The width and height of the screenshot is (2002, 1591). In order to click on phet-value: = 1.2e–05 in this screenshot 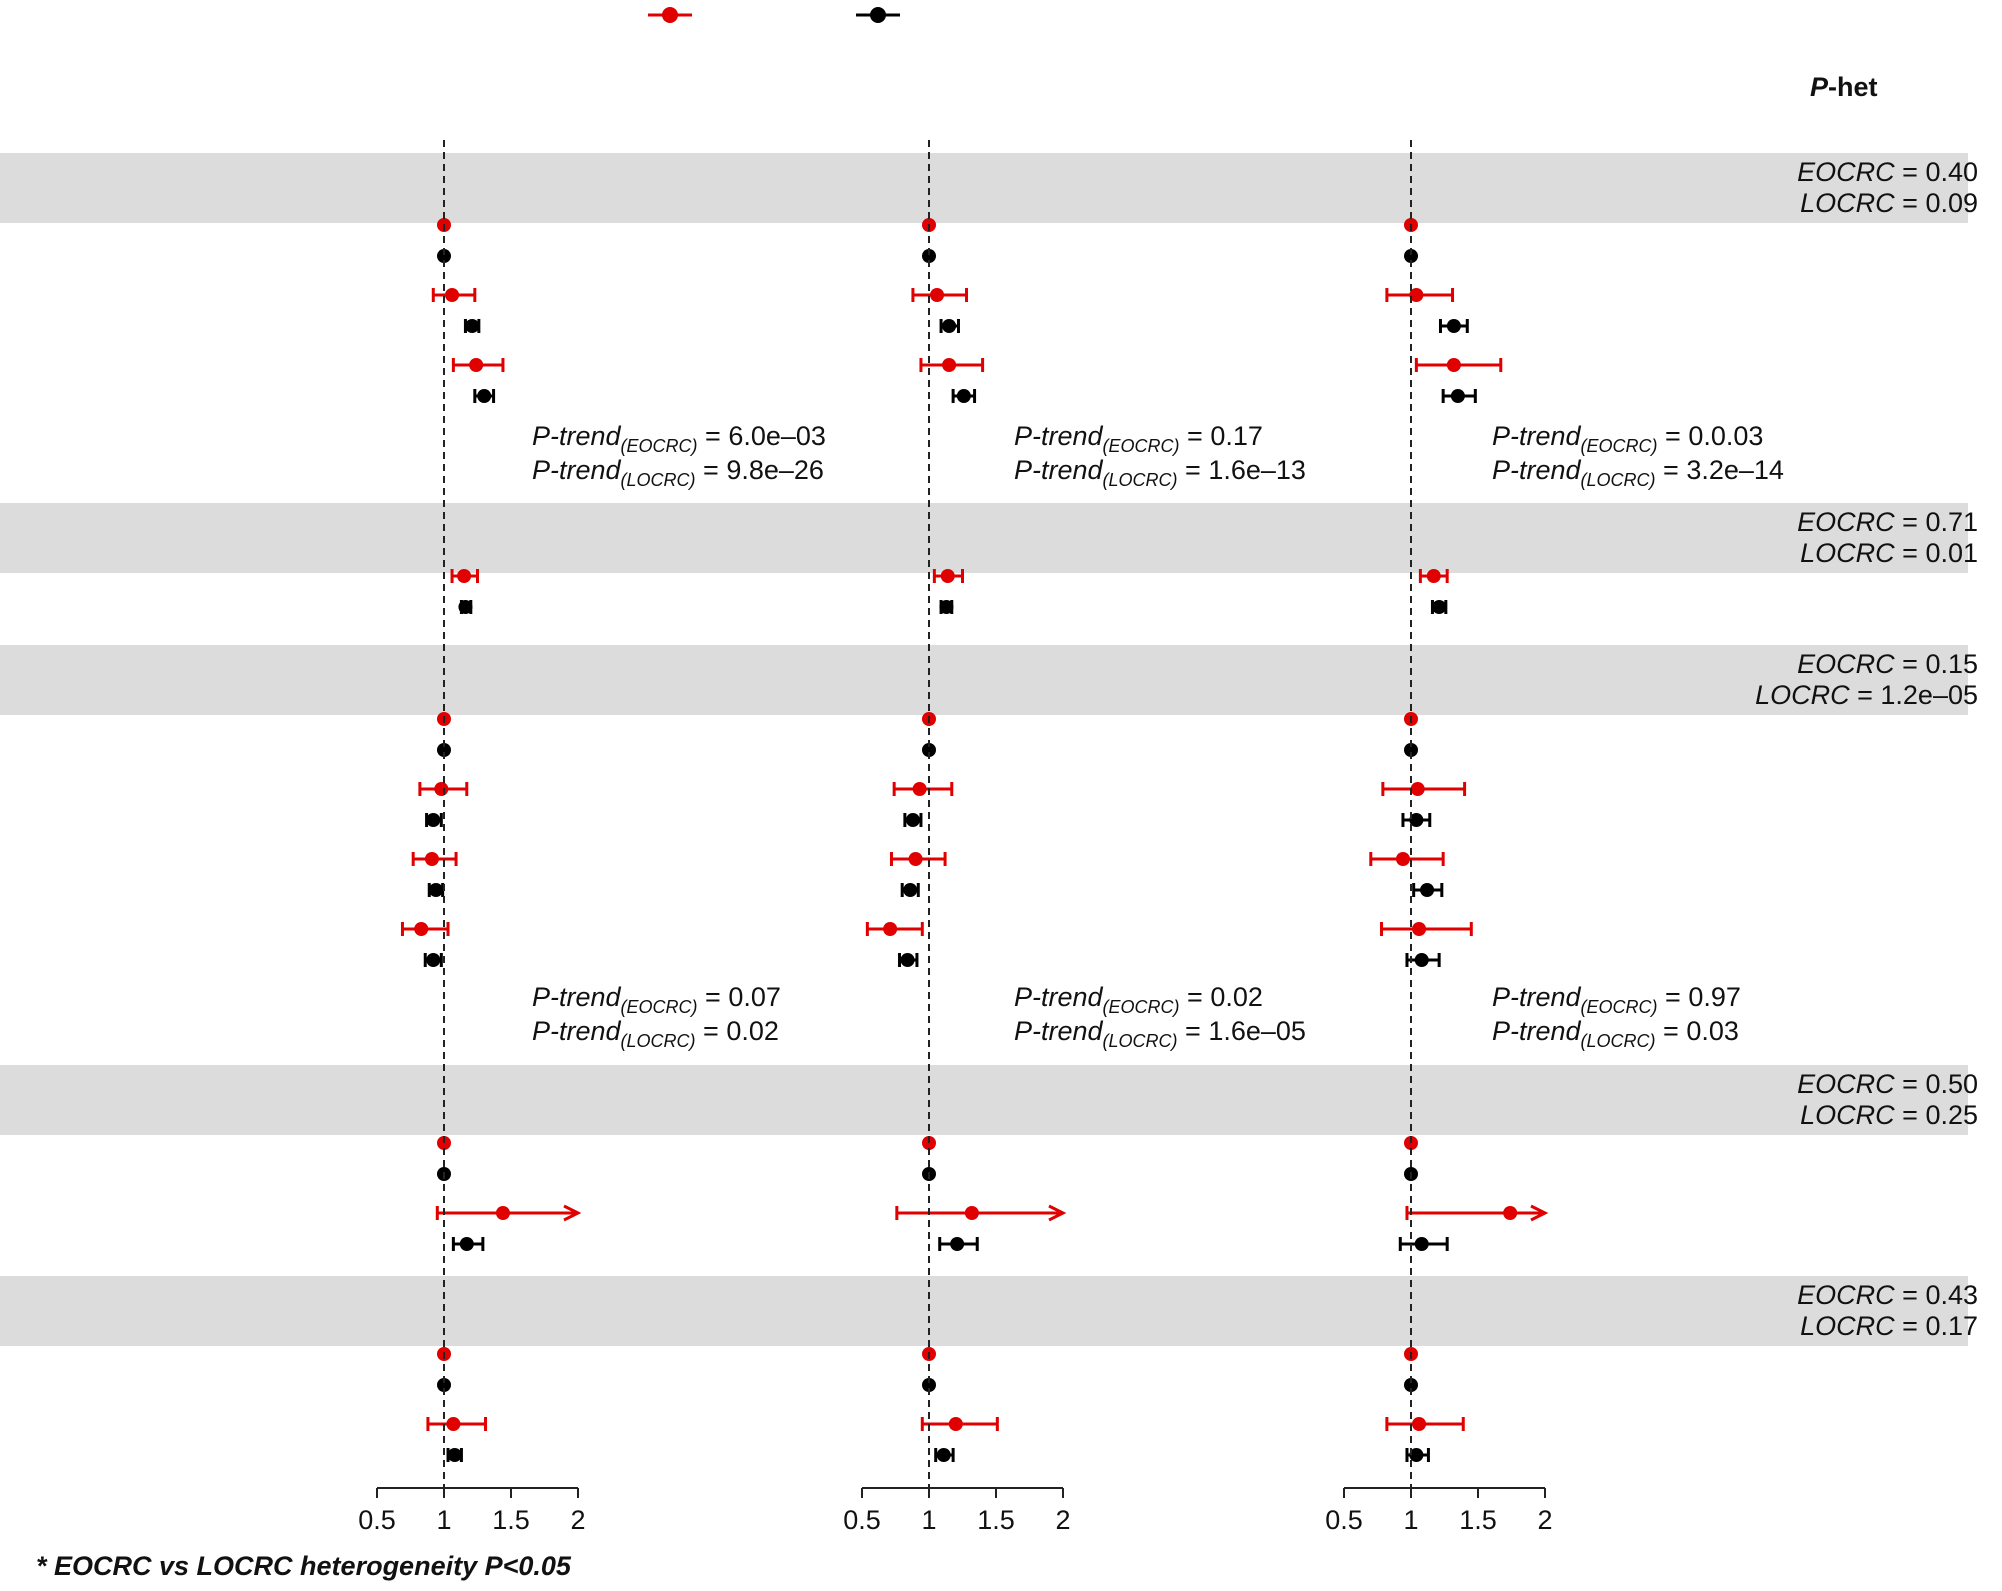, I will do `click(1913, 695)`.